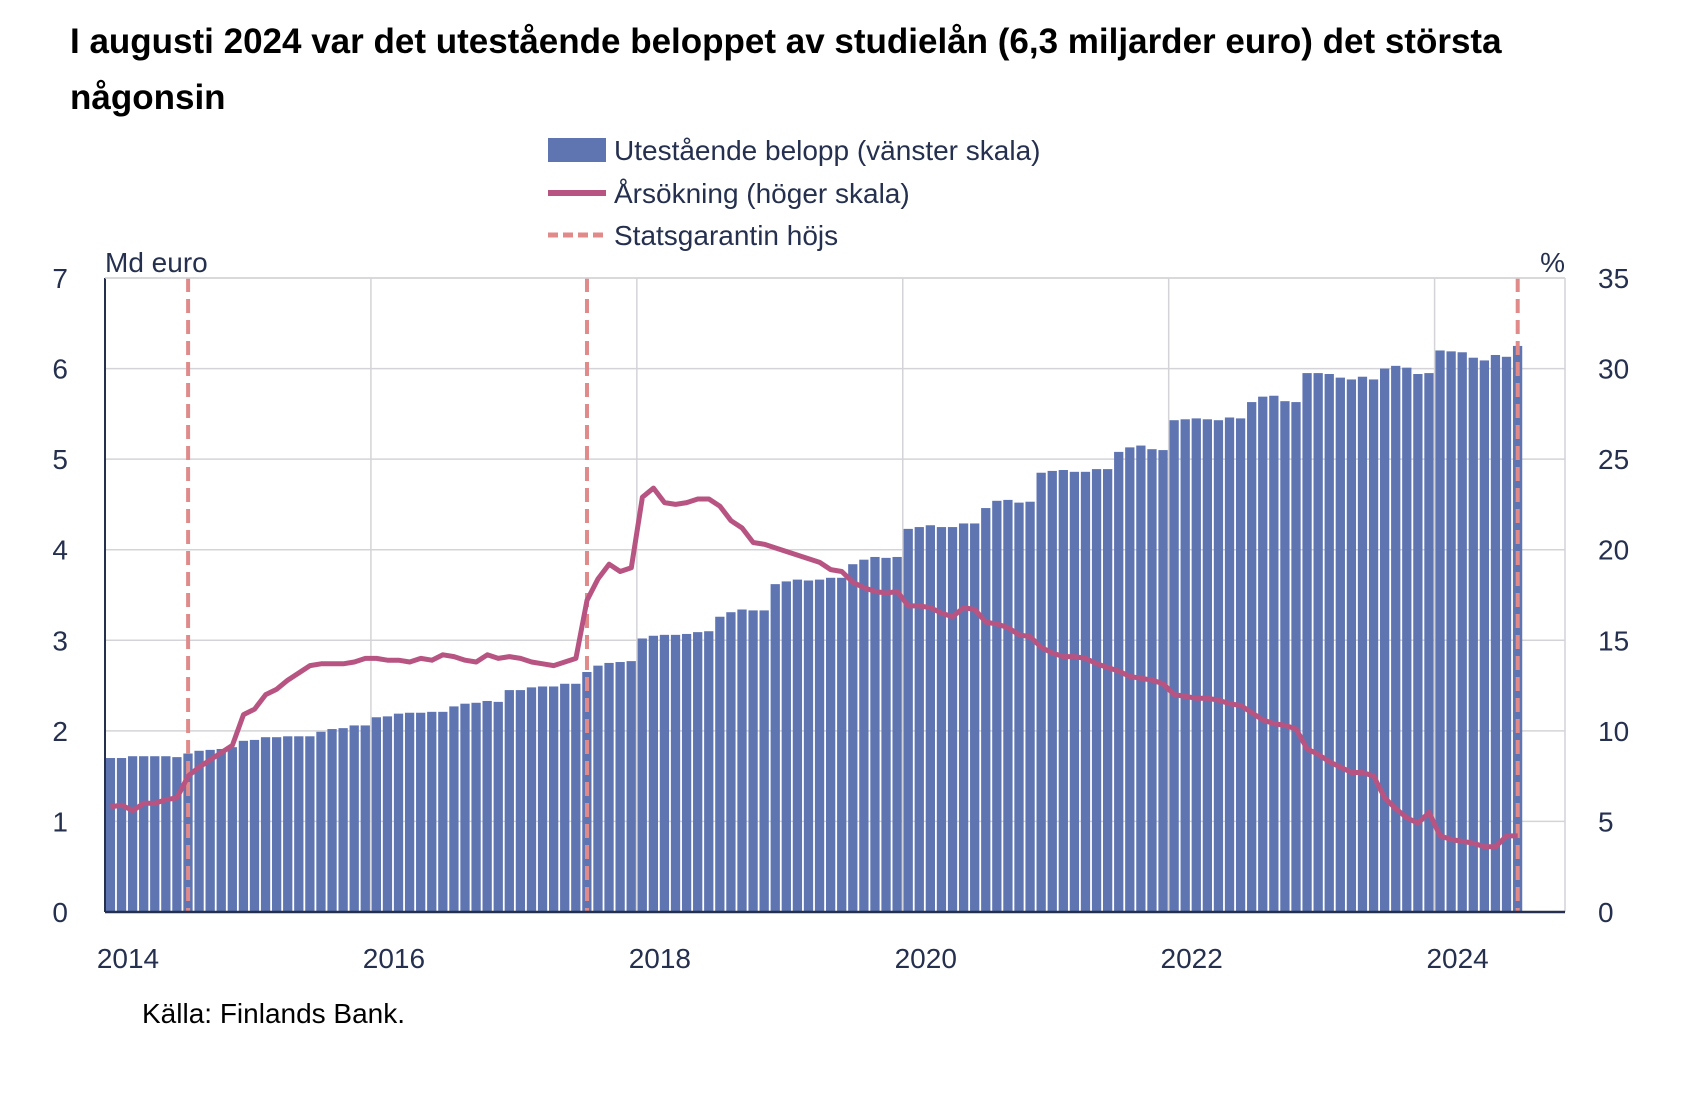  I want to click on x-tick-label: 2018, so click(660, 958).